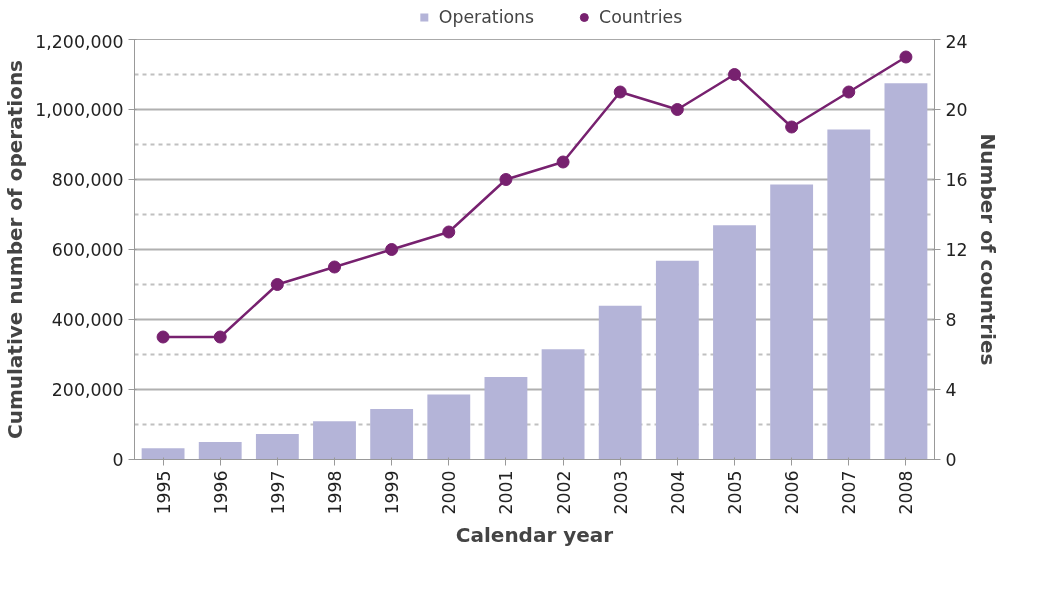 This screenshot has width=1060, height=611. What do you see at coordinates (956, 41) in the screenshot?
I see `y2-tick-label: 24` at bounding box center [956, 41].